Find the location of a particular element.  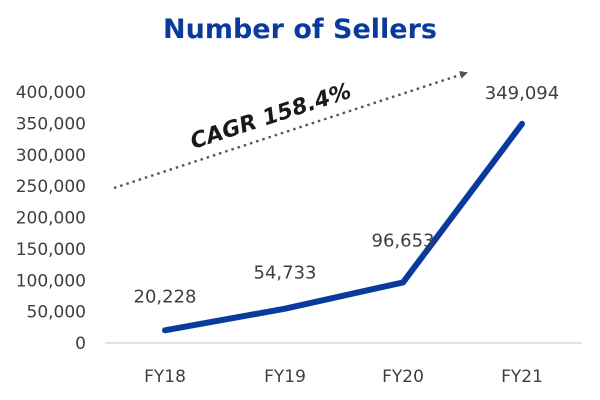

y-tick-label: 400,000 is located at coordinates (51, 93).